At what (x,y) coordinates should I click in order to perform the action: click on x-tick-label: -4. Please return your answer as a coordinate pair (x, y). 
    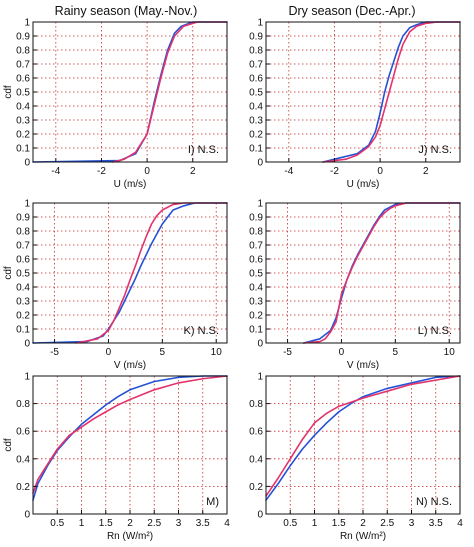
    Looking at the image, I should click on (55, 171).